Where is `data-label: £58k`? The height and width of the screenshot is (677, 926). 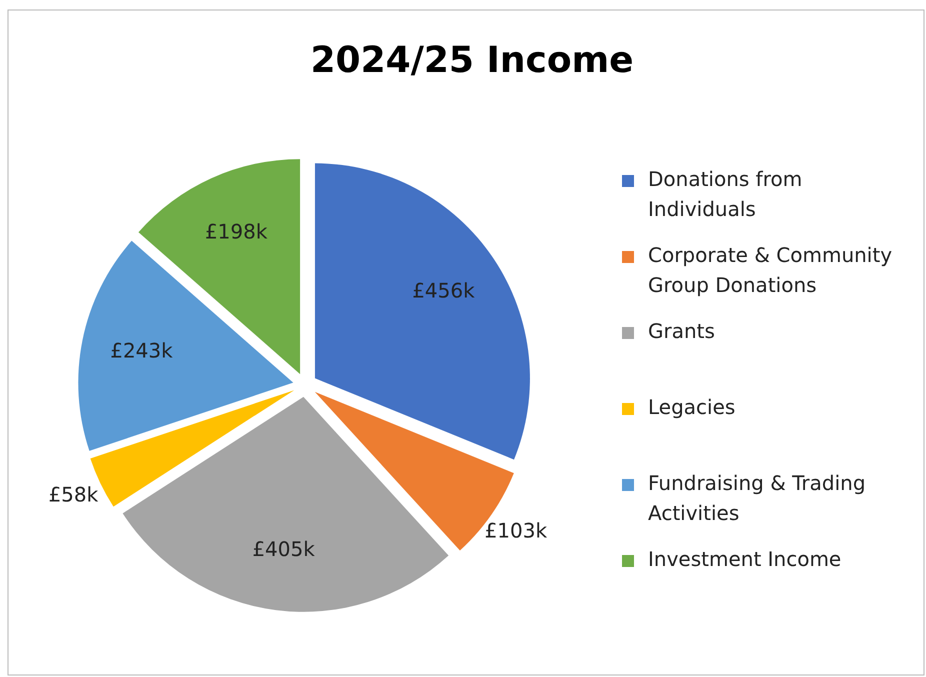 data-label: £58k is located at coordinates (73, 494).